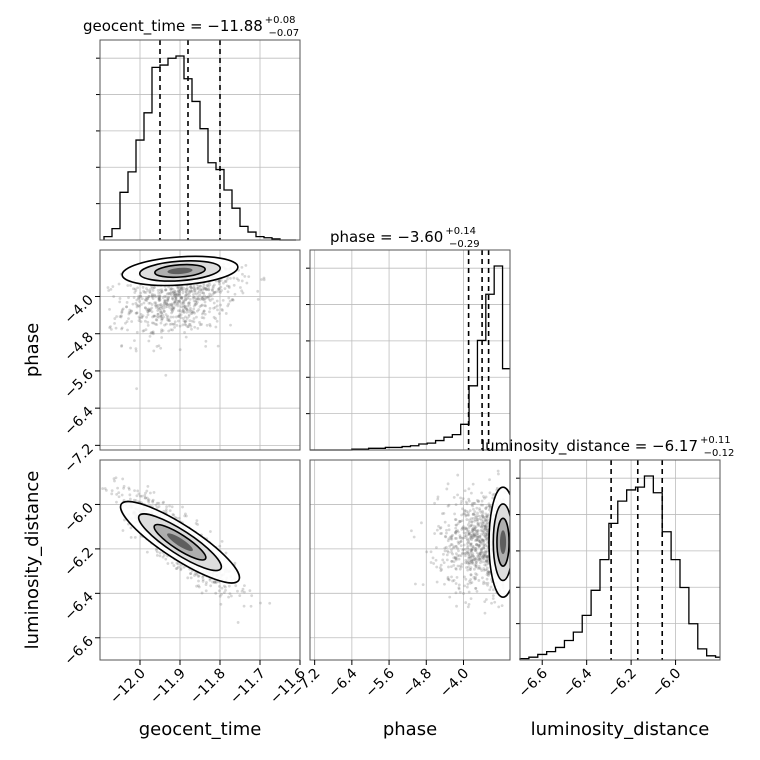 The image size is (760, 760). I want to click on hist-panel-geocent-time, so click(198, 140).